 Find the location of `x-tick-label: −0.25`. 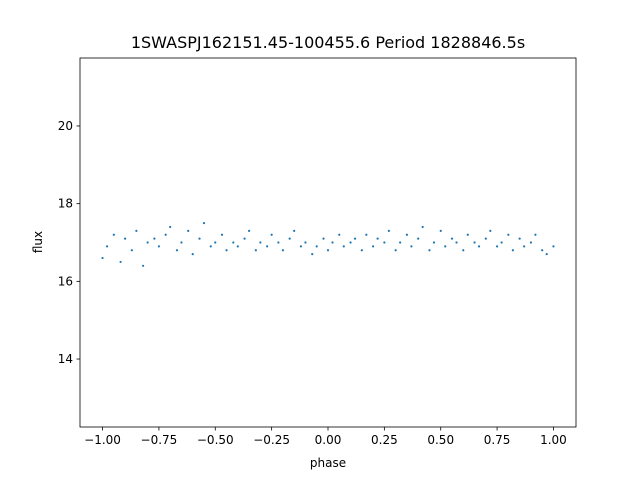

x-tick-label: −0.25 is located at coordinates (271, 440).